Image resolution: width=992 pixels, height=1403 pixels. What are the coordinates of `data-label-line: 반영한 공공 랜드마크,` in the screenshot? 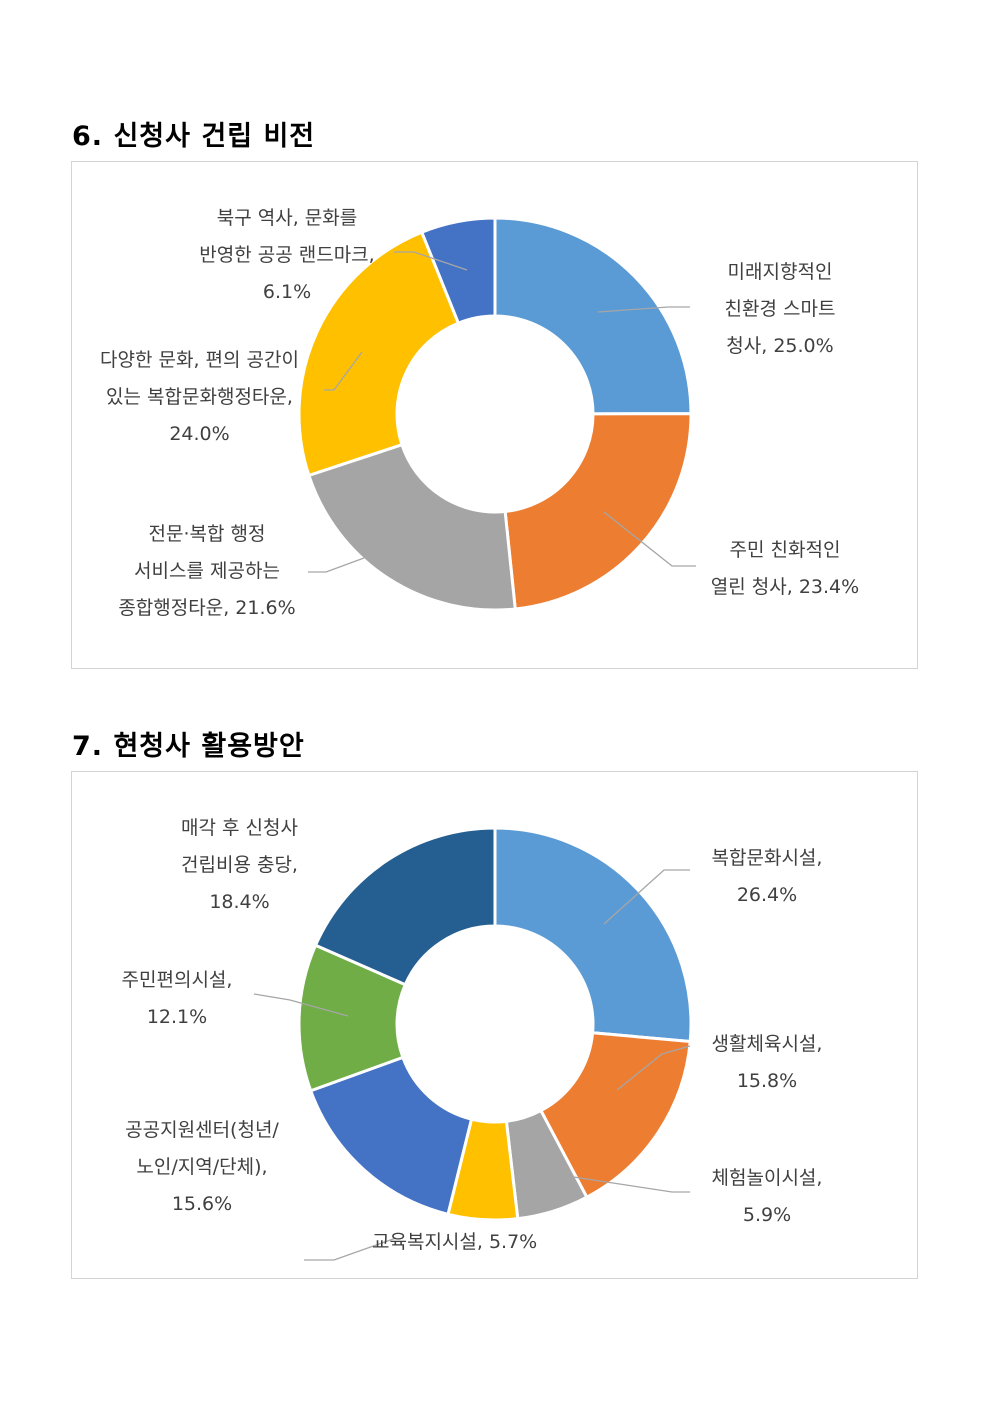 It's located at (287, 255).